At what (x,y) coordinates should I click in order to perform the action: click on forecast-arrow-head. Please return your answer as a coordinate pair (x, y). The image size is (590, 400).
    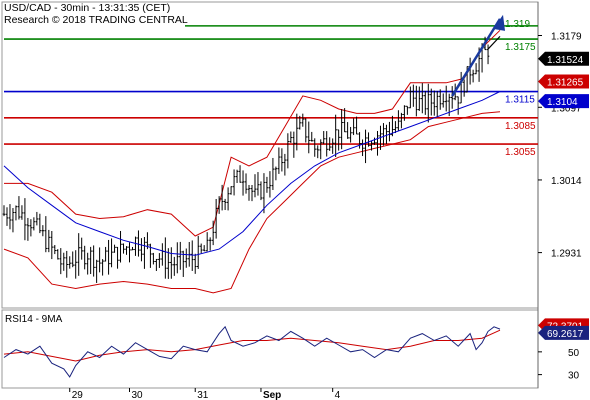
    Looking at the image, I should click on (499, 22).